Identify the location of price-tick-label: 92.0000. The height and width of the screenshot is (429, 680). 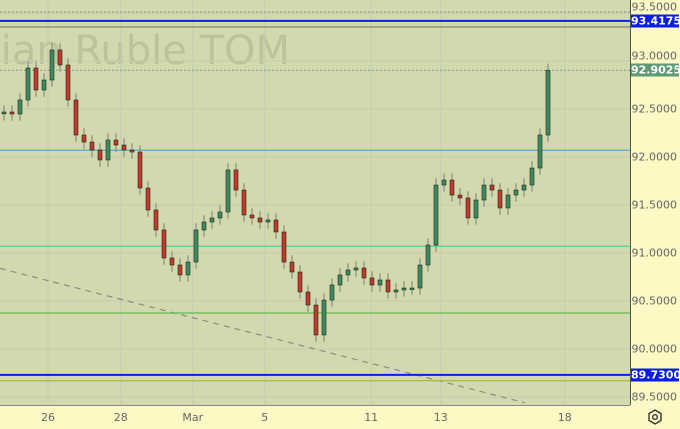
(654, 157).